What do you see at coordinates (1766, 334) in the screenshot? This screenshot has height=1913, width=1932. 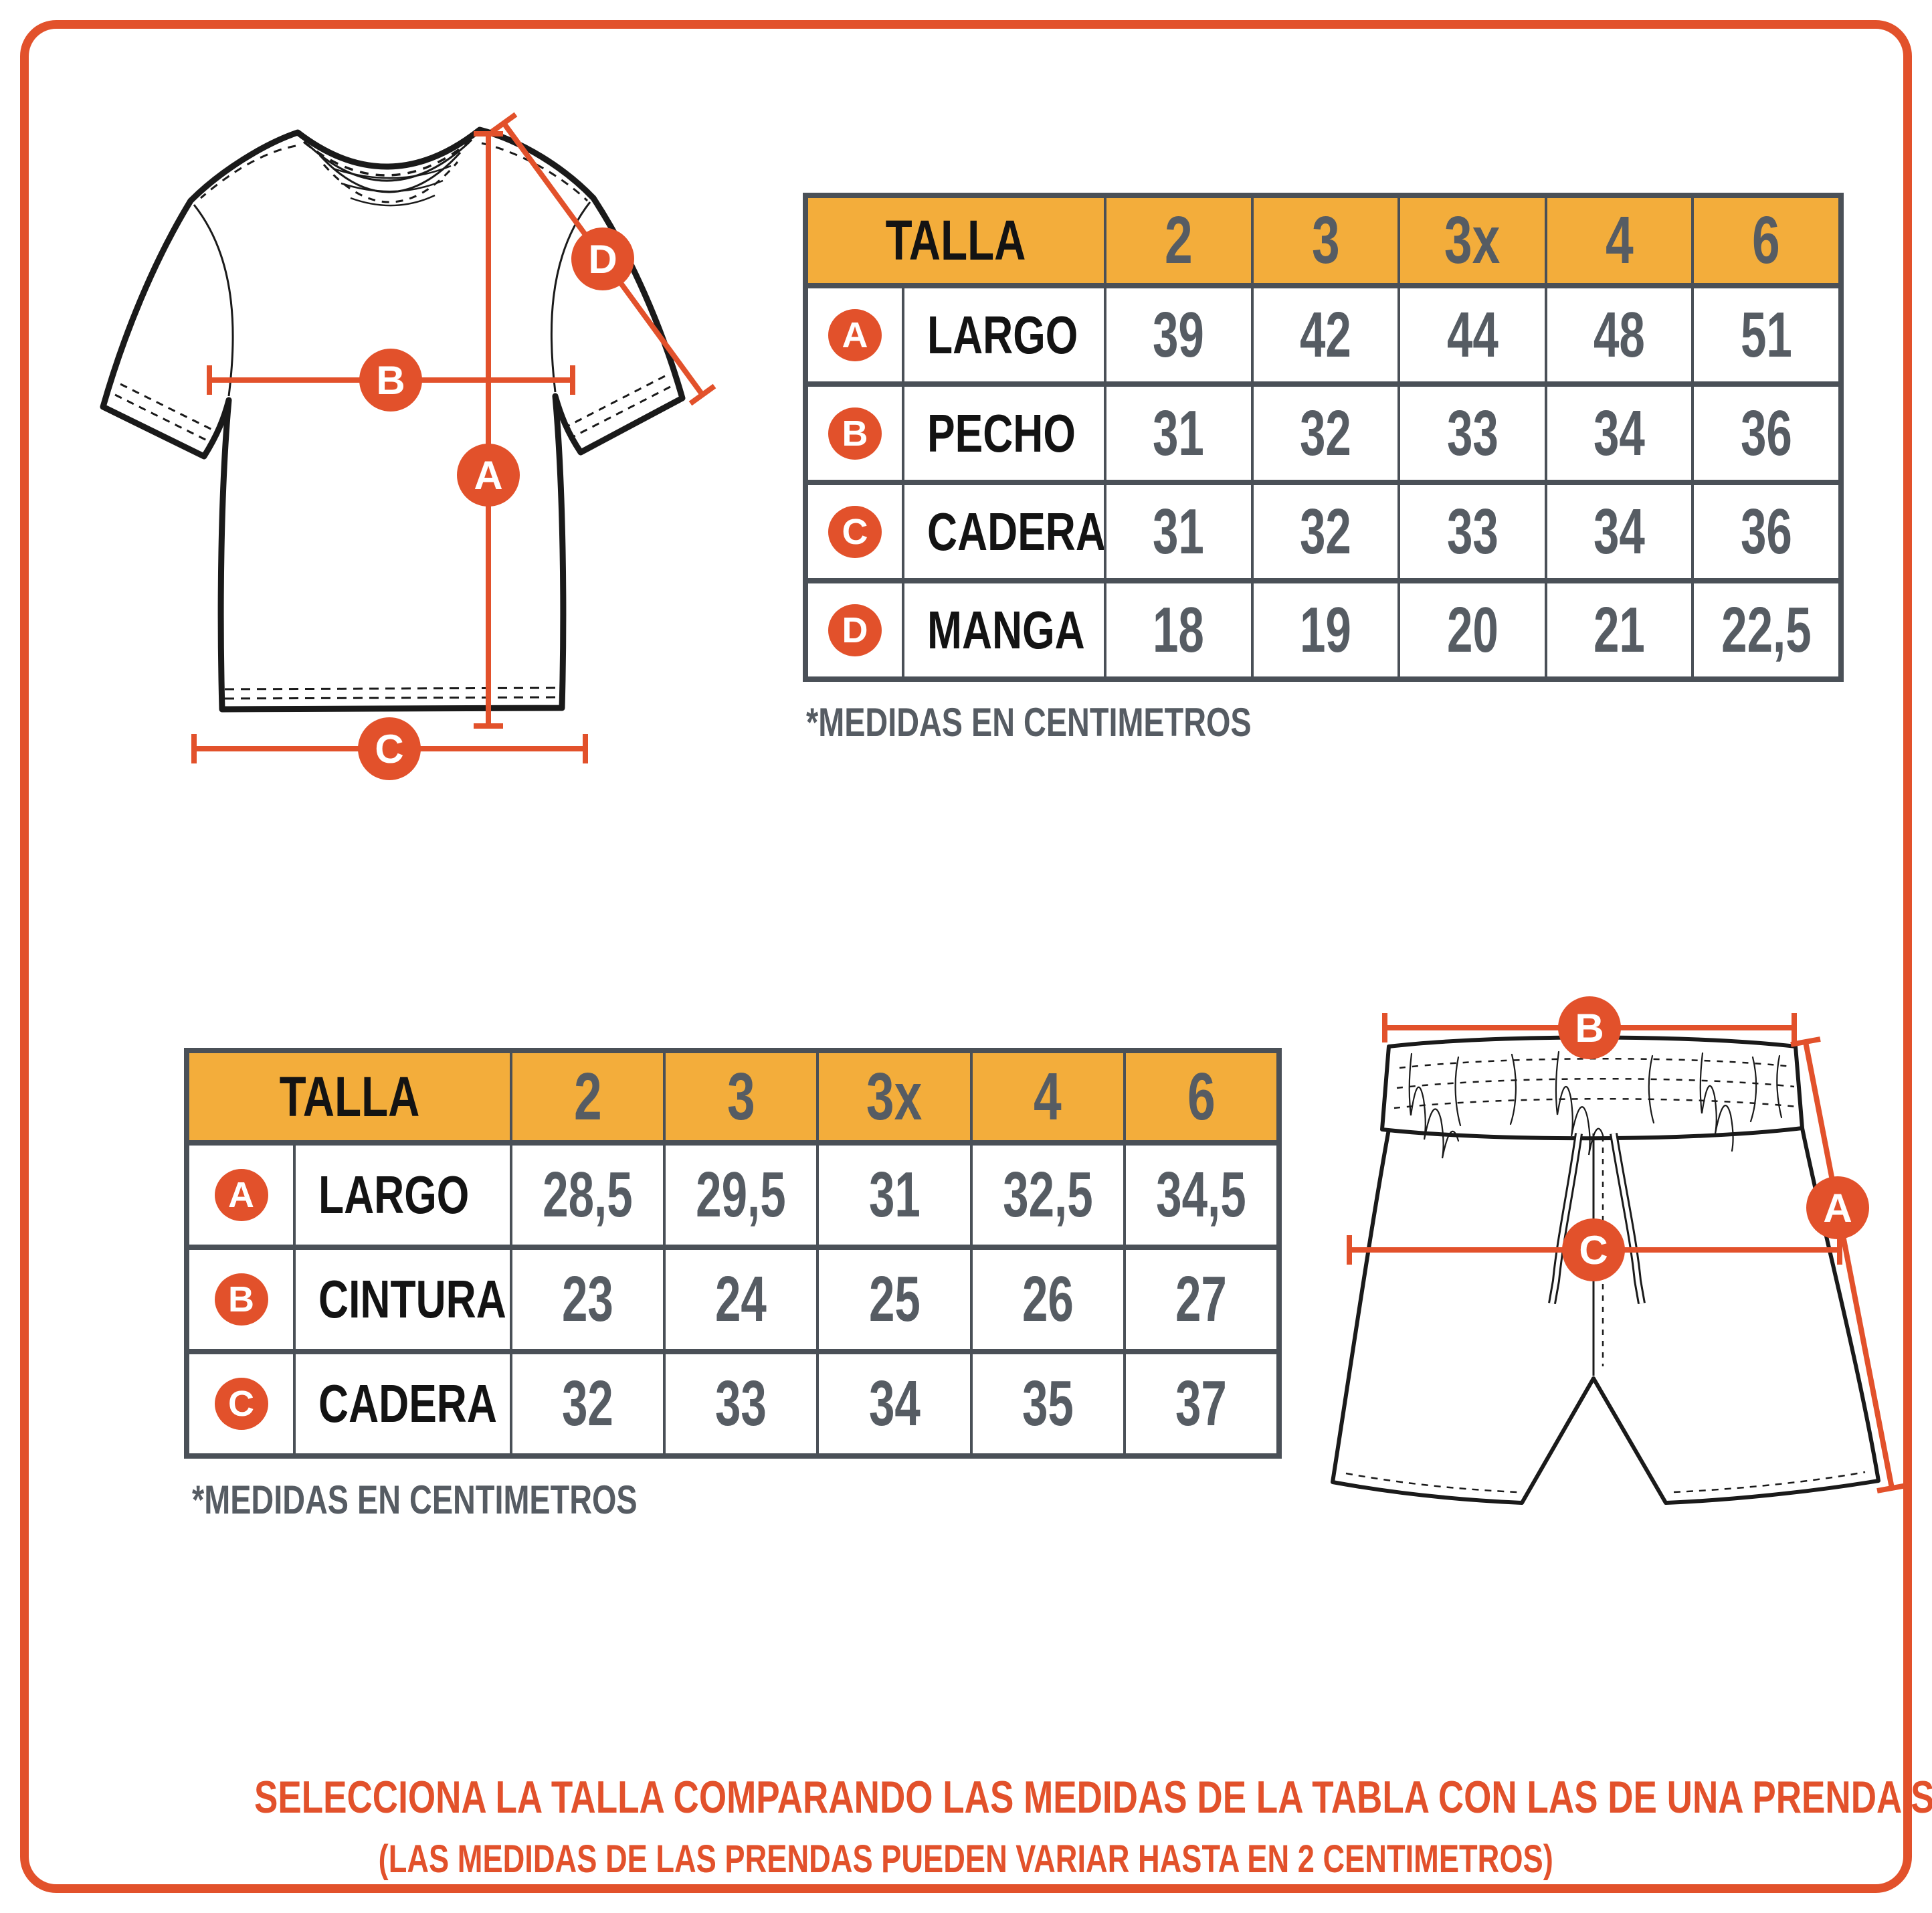 I see `table-value: 51` at bounding box center [1766, 334].